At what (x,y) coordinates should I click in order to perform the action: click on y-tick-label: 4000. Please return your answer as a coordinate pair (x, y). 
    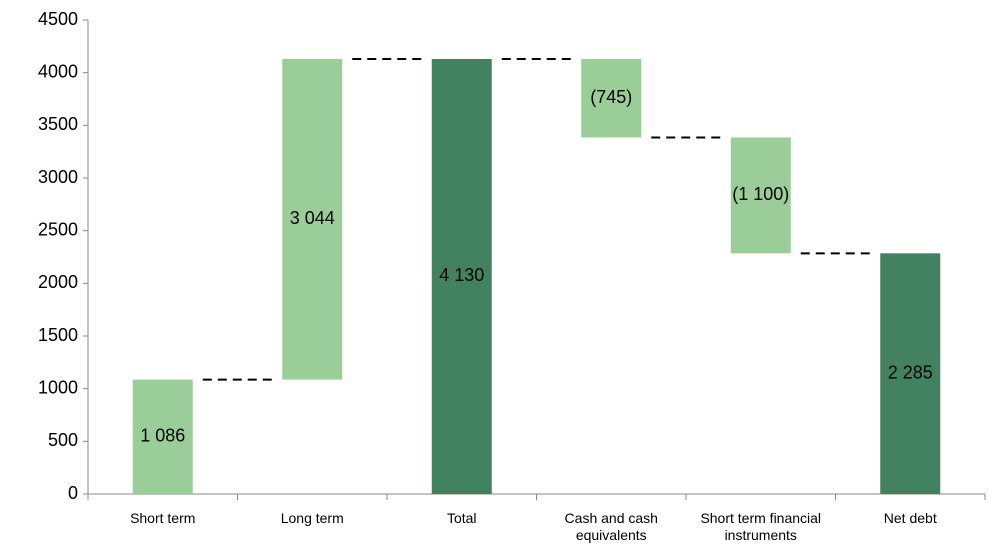
    Looking at the image, I should click on (58, 71).